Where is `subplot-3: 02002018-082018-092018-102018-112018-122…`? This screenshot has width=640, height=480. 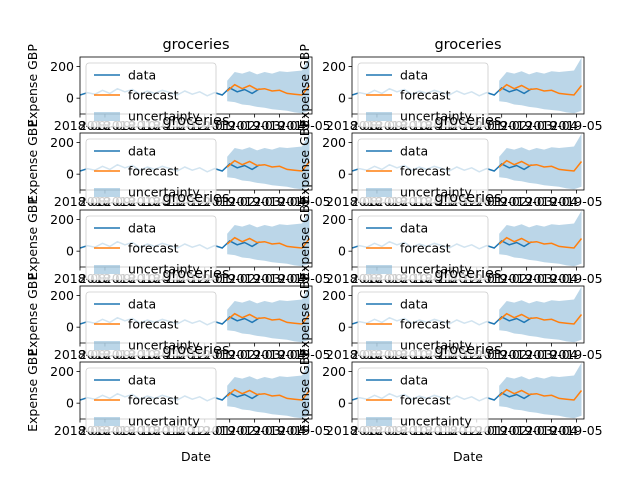
subplot-3: 02002018-082018-092018-102018-112018-122… is located at coordinates (178, 161).